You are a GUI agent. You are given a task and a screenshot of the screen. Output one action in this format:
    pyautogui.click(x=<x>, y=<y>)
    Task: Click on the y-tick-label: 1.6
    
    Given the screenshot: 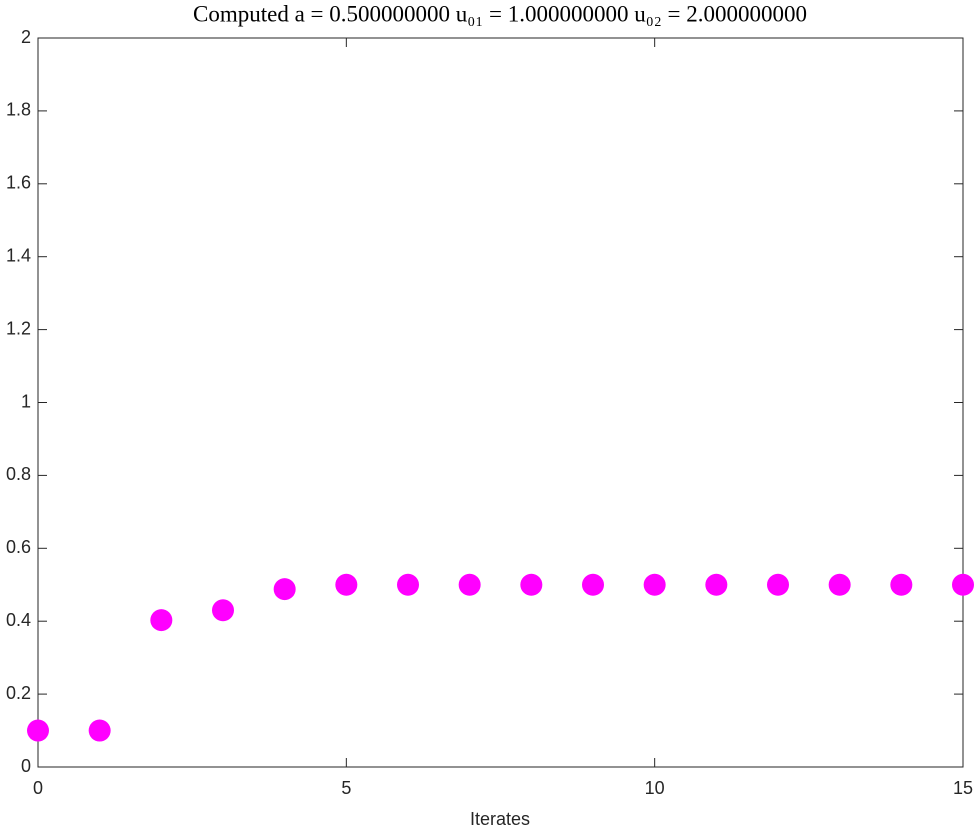 What is the action you would take?
    pyautogui.click(x=18, y=183)
    